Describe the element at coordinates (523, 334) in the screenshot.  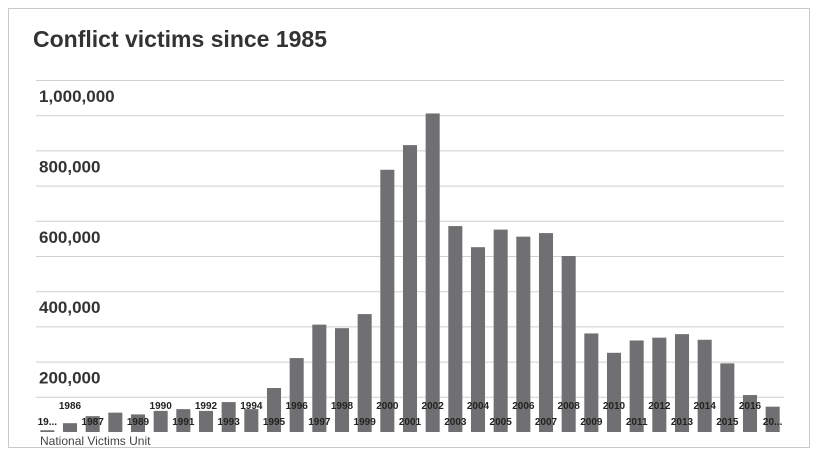
I see `bar-2006` at that location.